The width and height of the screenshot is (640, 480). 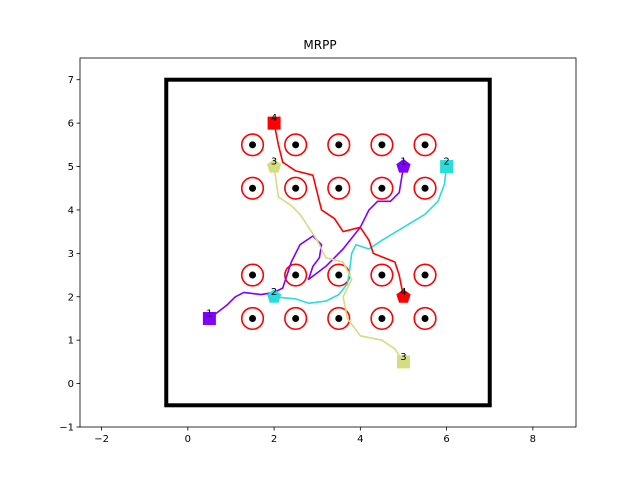 What do you see at coordinates (66, 428) in the screenshot?
I see `y-tick-label: −1` at bounding box center [66, 428].